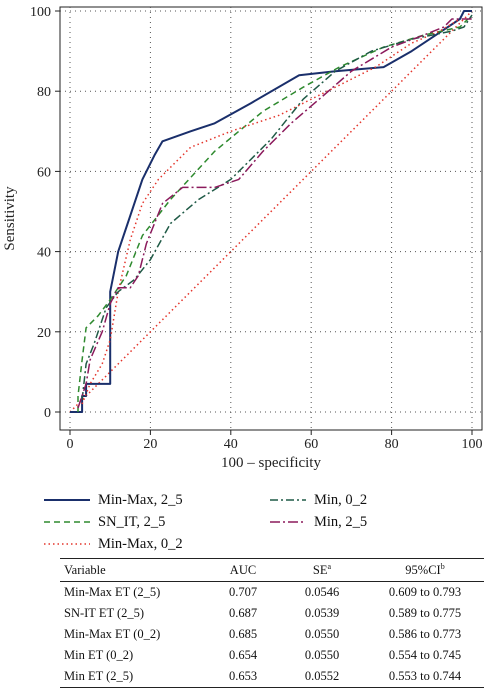 Image resolution: width=484 pixels, height=691 pixels. What do you see at coordinates (112, 592) in the screenshot?
I see `cell-variable: Min-Max ET (2_5)` at bounding box center [112, 592].